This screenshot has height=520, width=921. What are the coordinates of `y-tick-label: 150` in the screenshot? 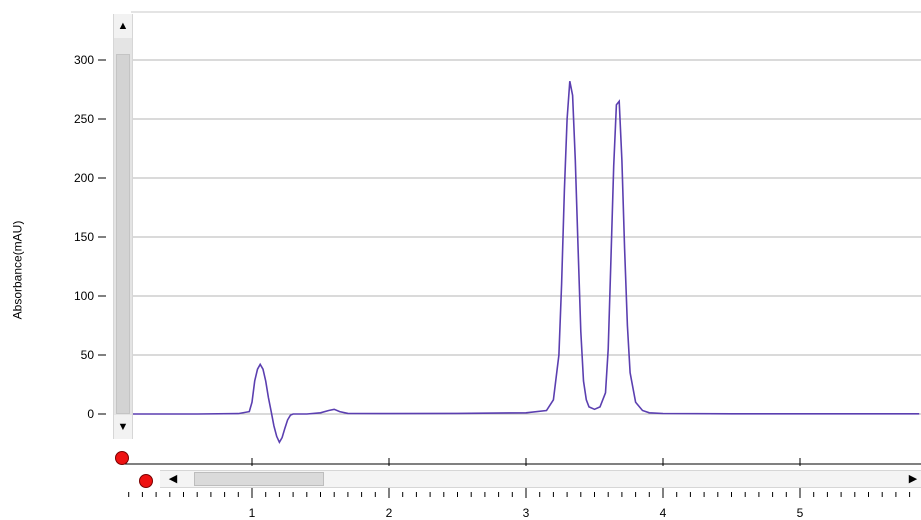 It's located at (84, 237).